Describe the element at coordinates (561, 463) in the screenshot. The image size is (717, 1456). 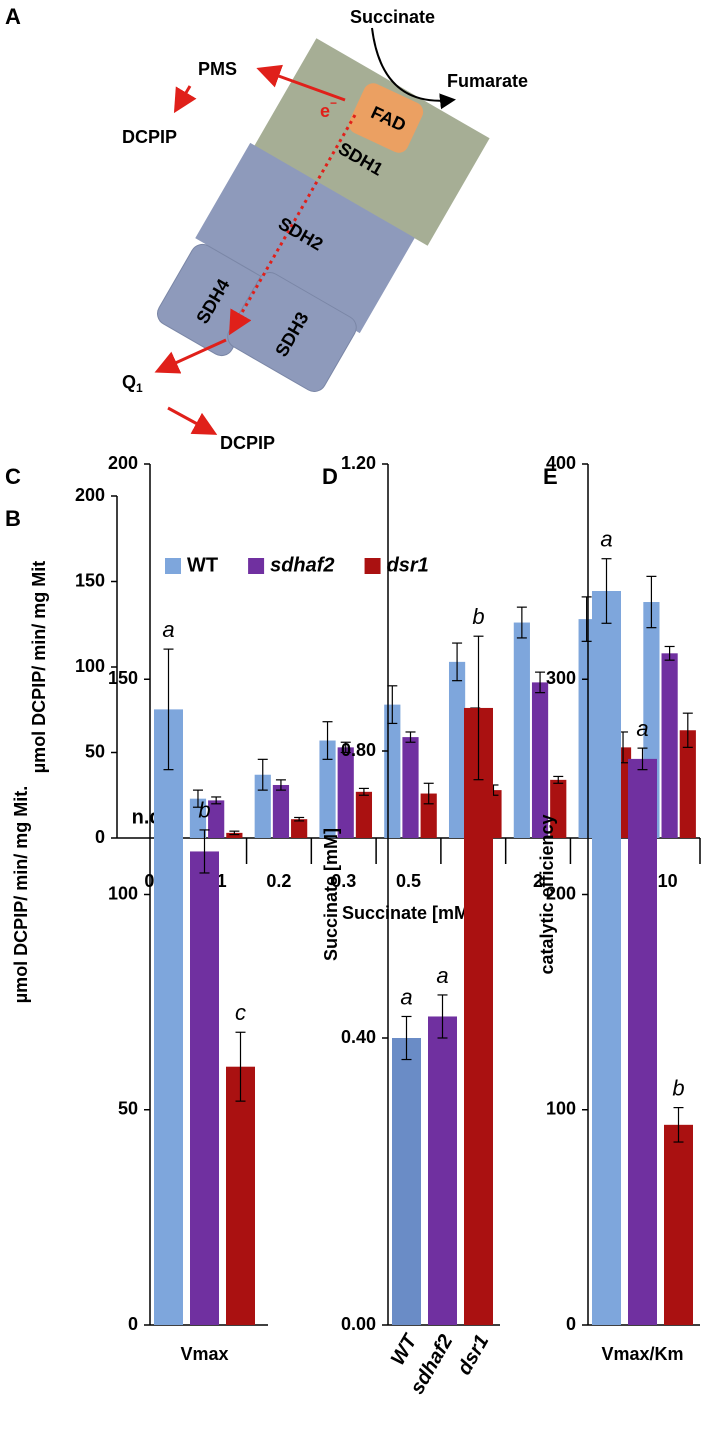
I see `y-tick-label: 400` at that location.